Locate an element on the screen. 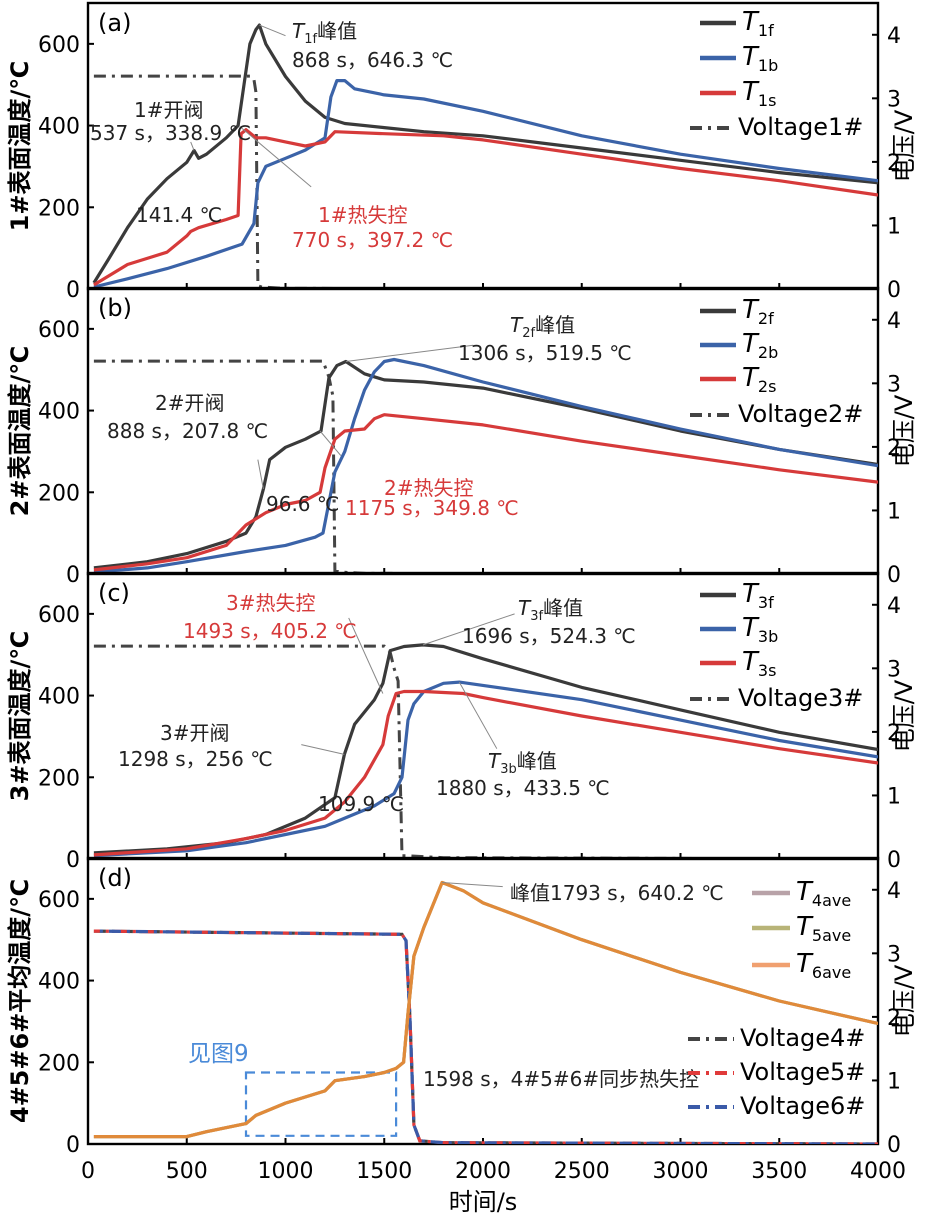 The height and width of the screenshot is (1221, 930). annotation: 1#热失控 is located at coordinates (362, 215).